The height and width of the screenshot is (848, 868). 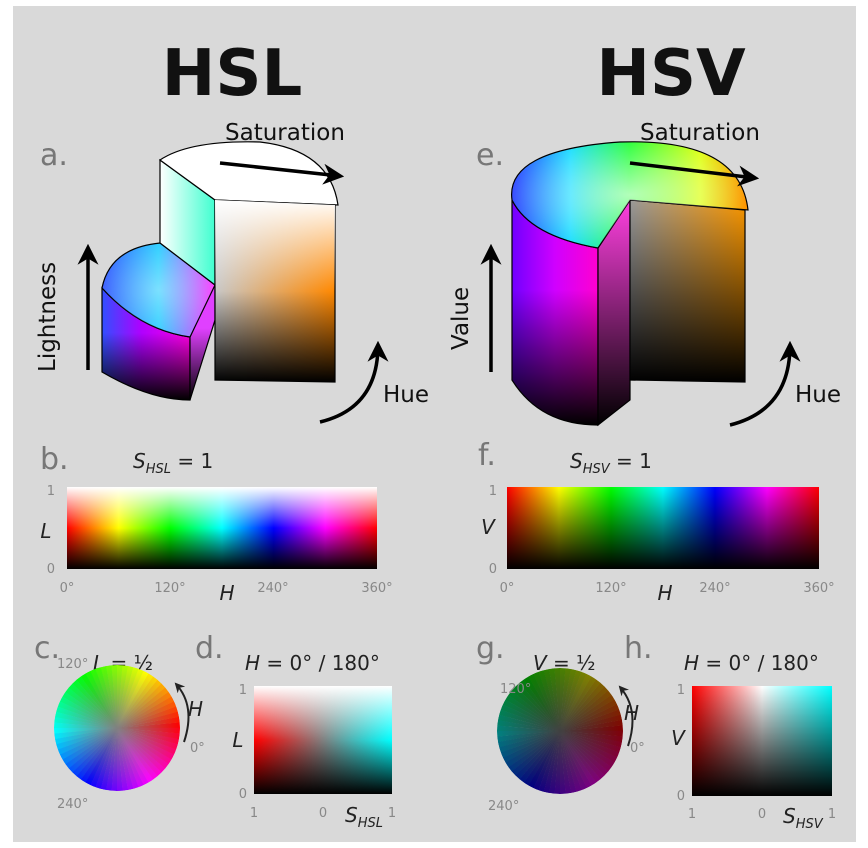 I want to click on strip-hsl-equation: SHSL = 1, so click(x=173, y=463).